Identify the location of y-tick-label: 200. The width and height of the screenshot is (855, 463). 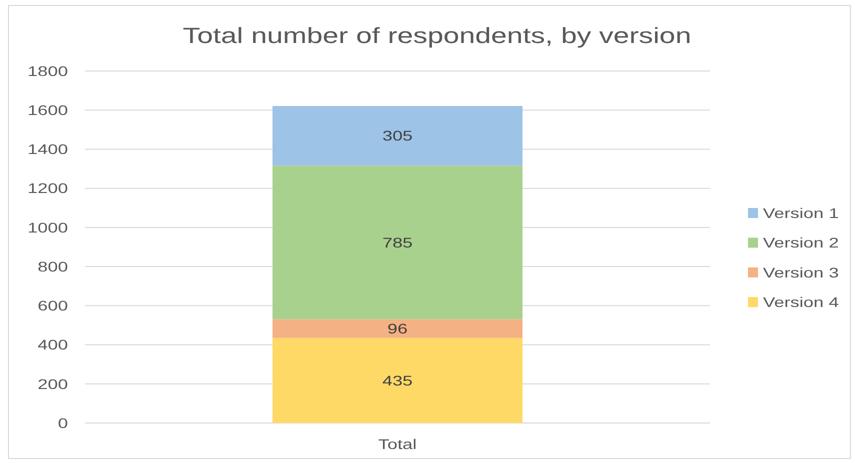
(53, 384).